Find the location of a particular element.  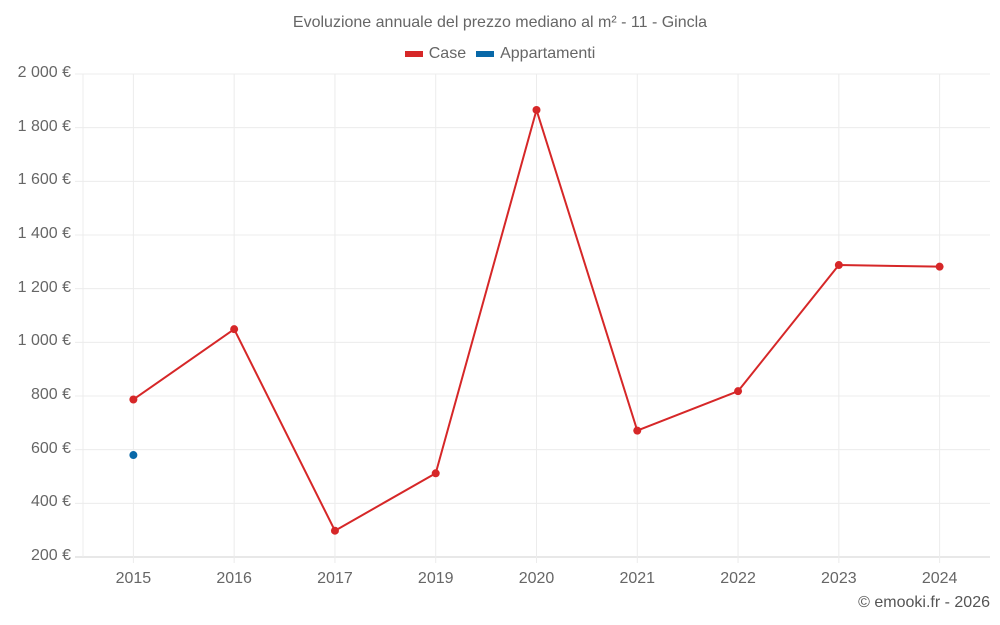

y-tick-label: 800 € is located at coordinates (50, 394).